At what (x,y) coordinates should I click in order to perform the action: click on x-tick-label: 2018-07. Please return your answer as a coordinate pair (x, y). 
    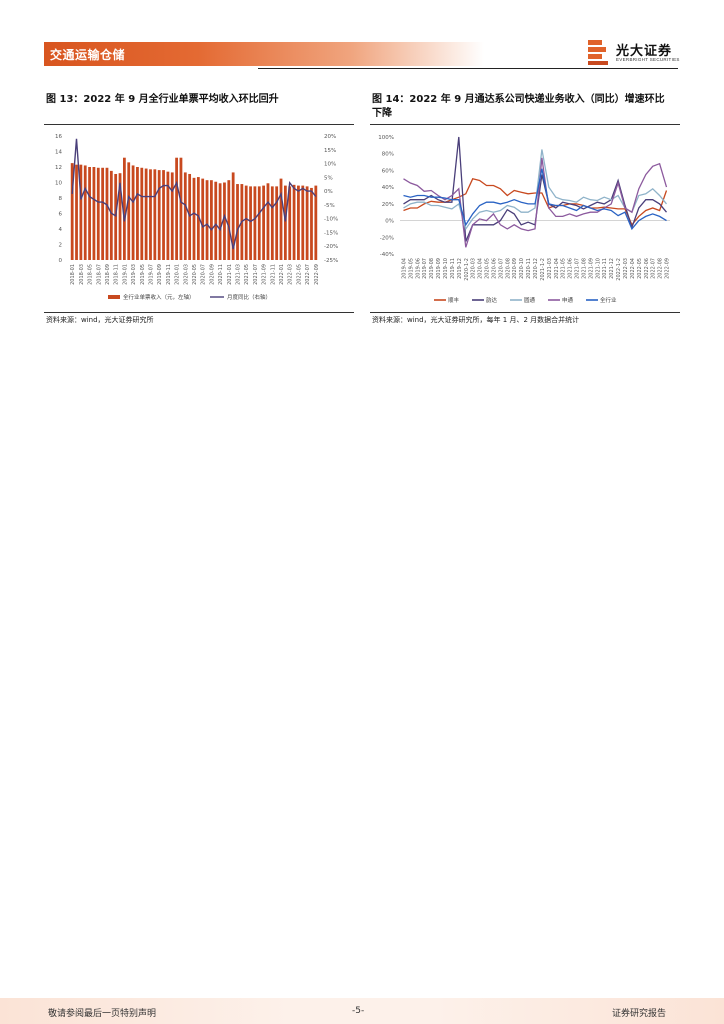
    Looking at the image, I should click on (99, 274).